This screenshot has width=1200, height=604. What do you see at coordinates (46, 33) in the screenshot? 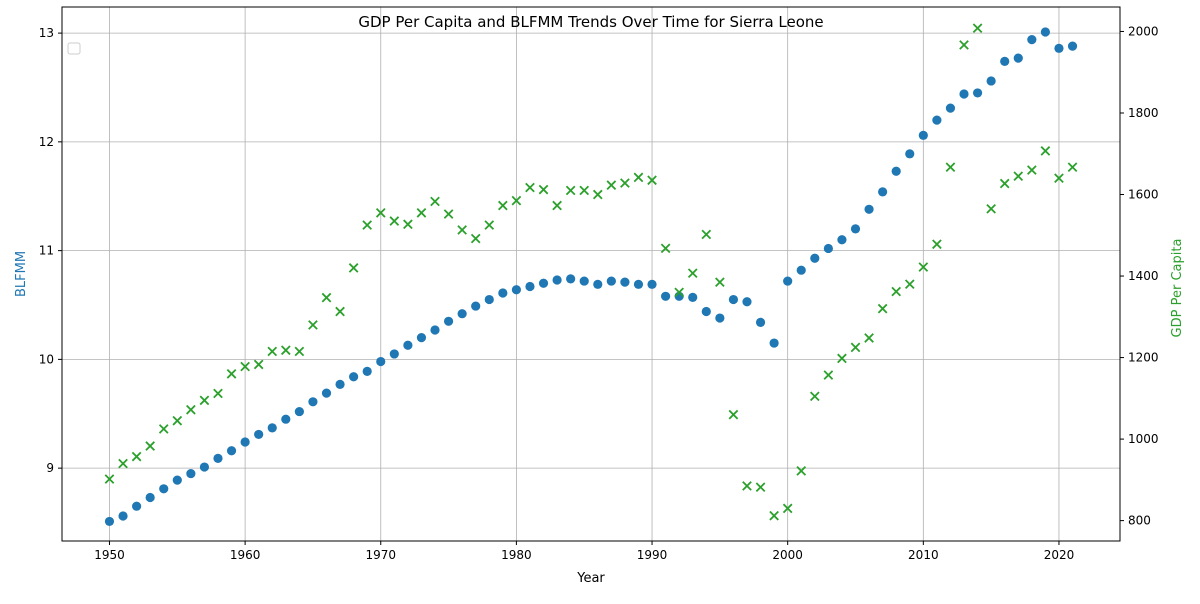
I see `y-left-tick-label: 13` at bounding box center [46, 33].